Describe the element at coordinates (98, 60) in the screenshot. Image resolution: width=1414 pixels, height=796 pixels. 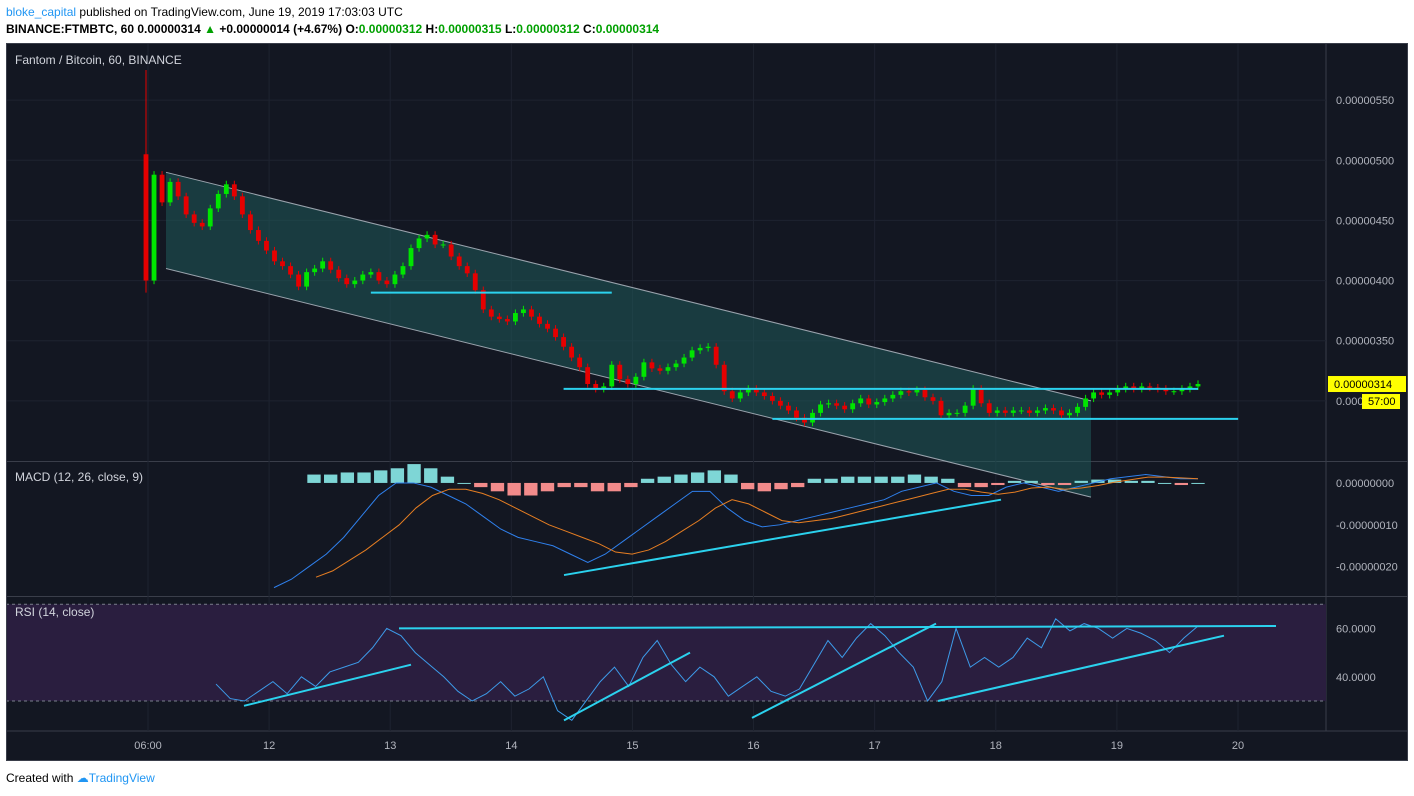
I see `price-pane-title: Fantom / Bitcoin, 60, BINANCE` at that location.